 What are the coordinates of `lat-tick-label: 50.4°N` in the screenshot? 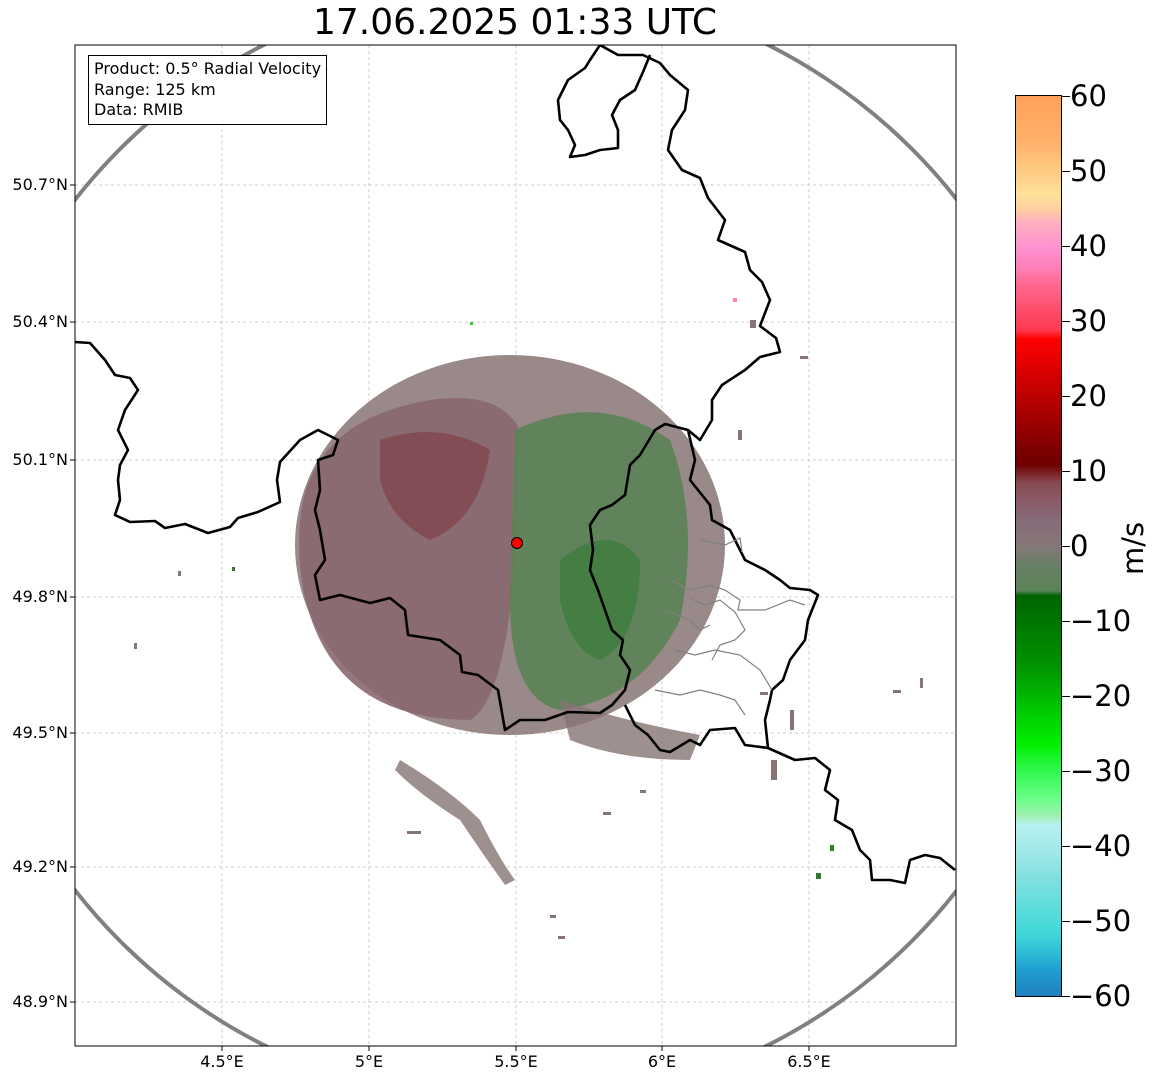 It's located at (40, 321).